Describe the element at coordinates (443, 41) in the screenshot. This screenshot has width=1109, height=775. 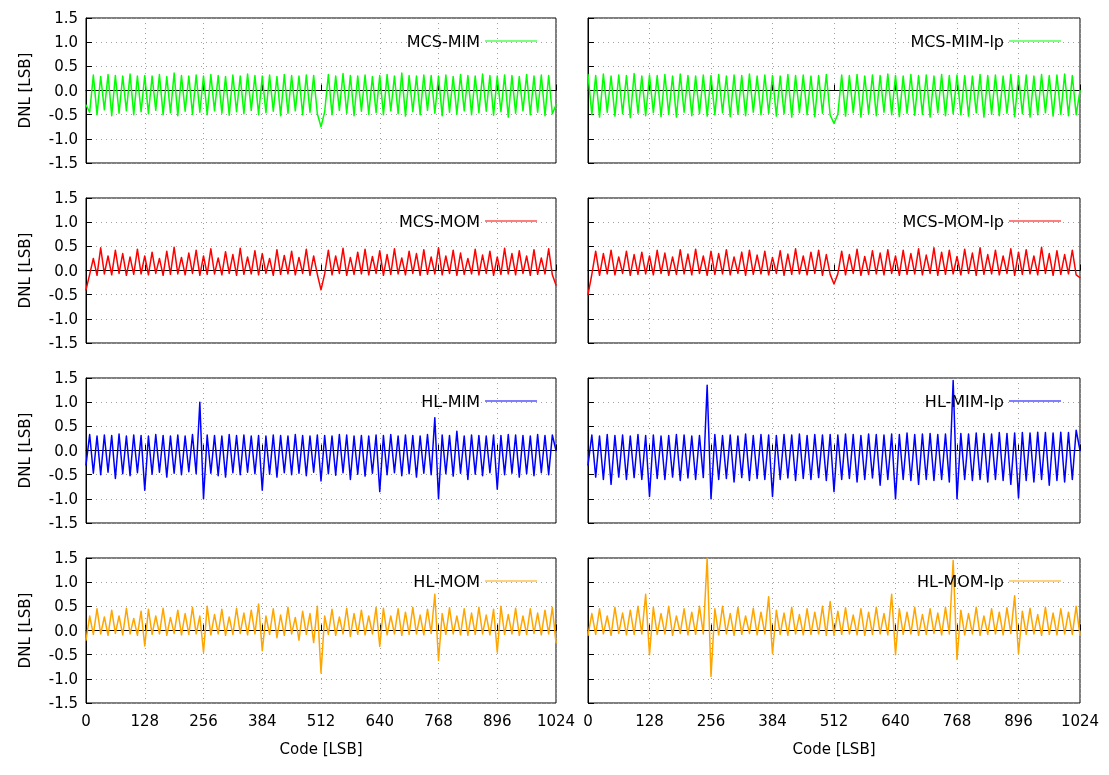
I see `legend-label: MCS-MIM` at that location.